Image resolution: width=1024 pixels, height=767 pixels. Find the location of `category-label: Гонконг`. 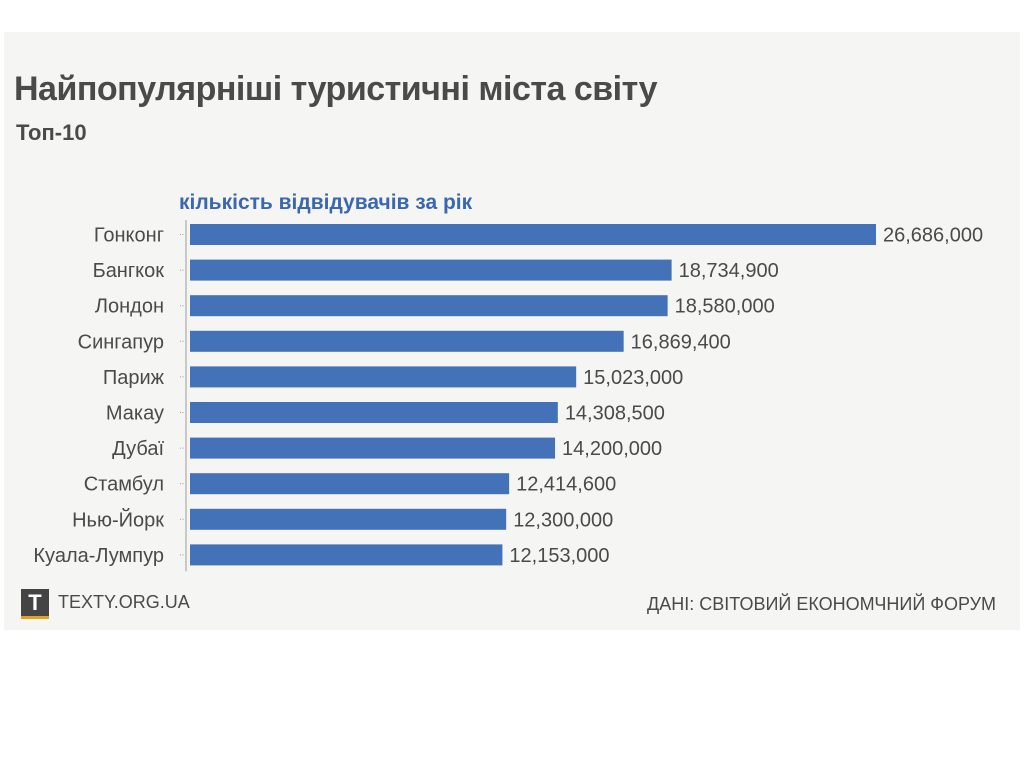

category-label: Гонконг is located at coordinates (129, 236).